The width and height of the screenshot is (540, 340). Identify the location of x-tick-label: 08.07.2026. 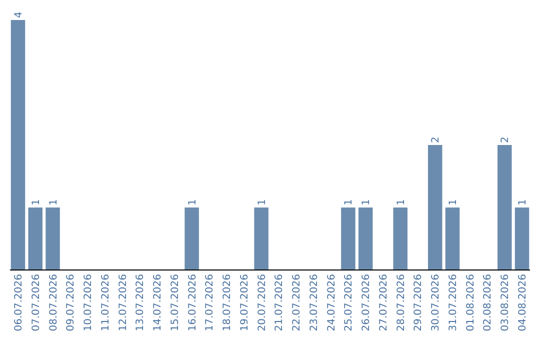
(54, 303).